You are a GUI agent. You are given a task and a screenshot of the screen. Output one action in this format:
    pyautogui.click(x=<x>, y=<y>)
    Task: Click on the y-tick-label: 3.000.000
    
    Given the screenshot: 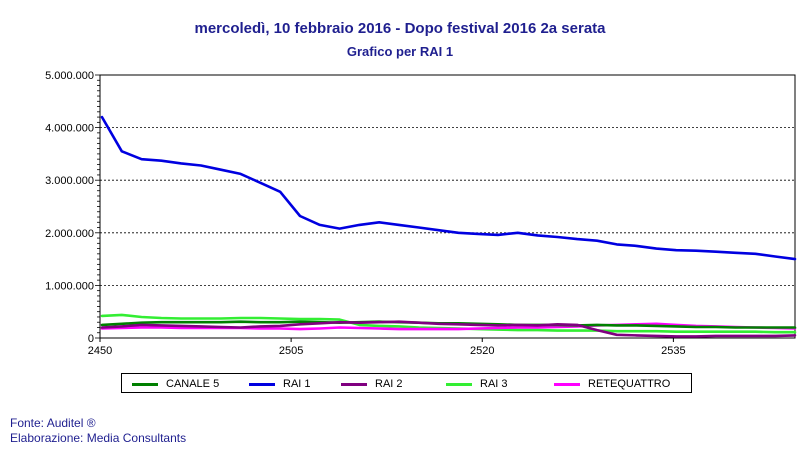 What is the action you would take?
    pyautogui.click(x=69, y=181)
    